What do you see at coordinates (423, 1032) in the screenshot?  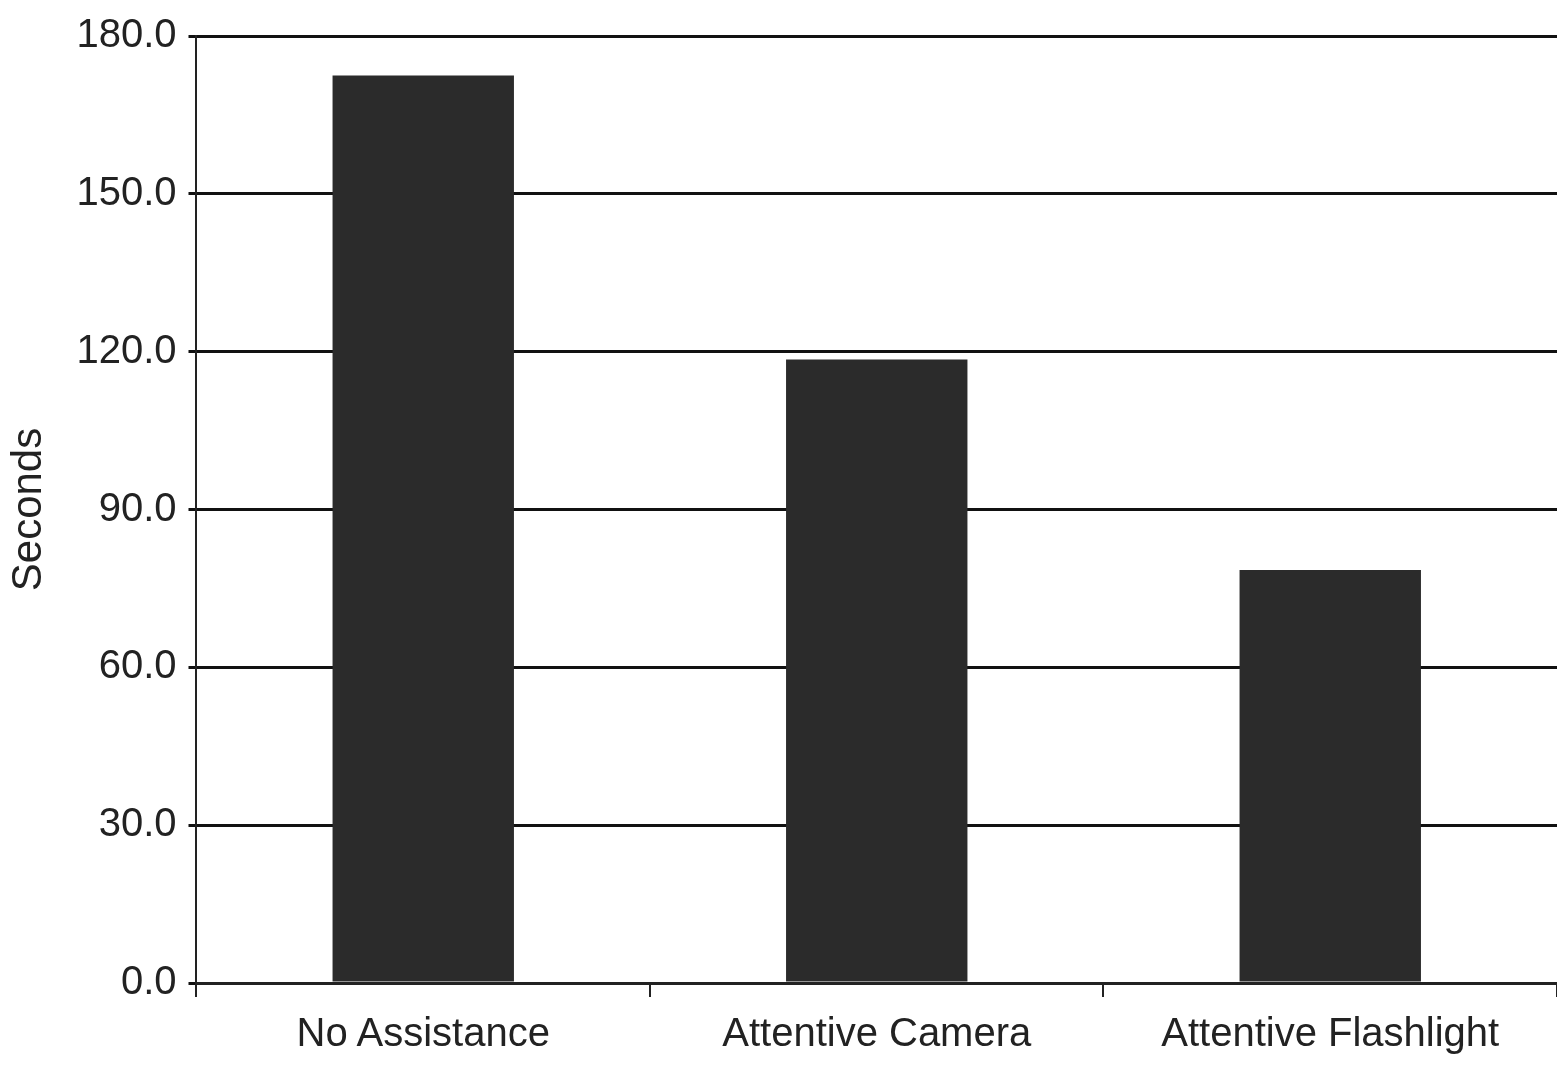 I see `x-tick-label: No Assistance` at bounding box center [423, 1032].